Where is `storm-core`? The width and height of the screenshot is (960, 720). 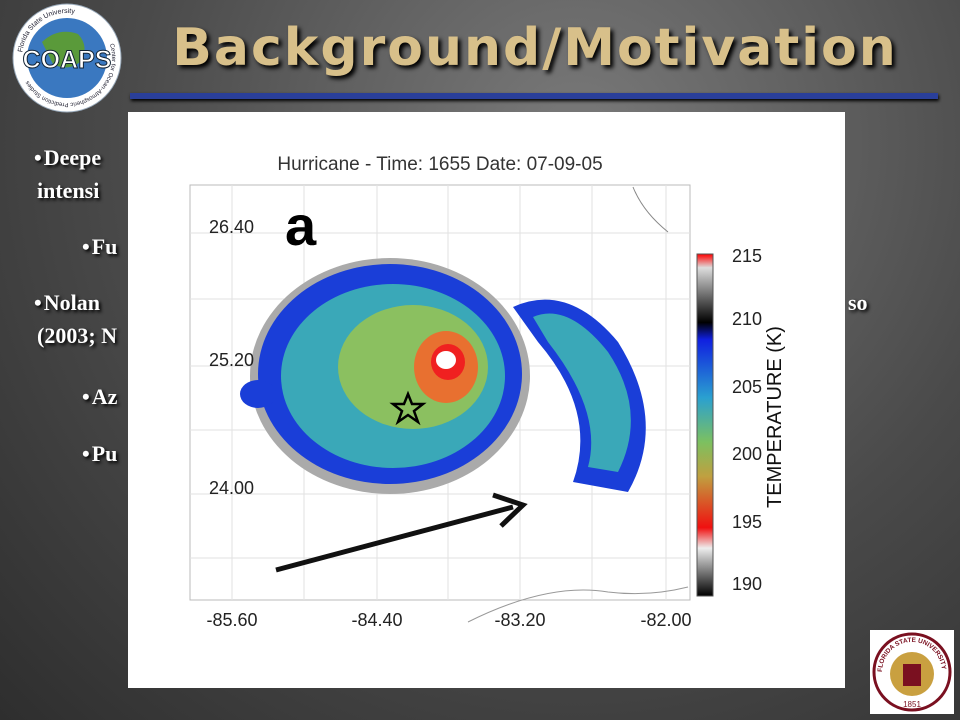
storm-core is located at coordinates (446, 360).